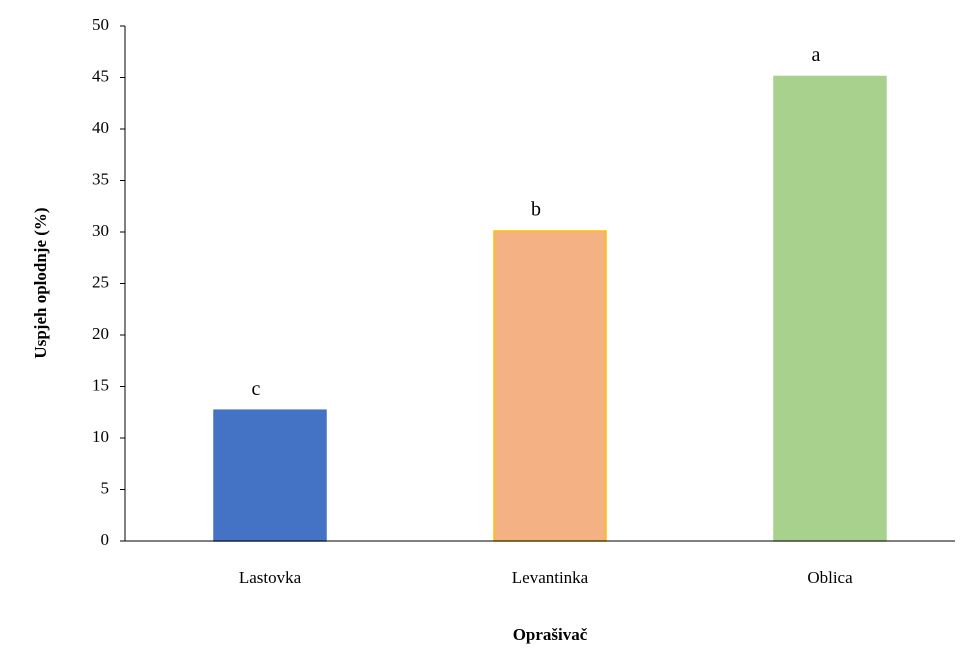  Describe the element at coordinates (40, 282) in the screenshot. I see `y-axis-title: Uspjeh oplodnje (%)` at that location.